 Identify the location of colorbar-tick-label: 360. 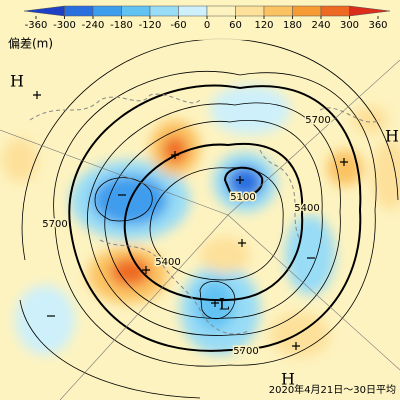
(377, 25).